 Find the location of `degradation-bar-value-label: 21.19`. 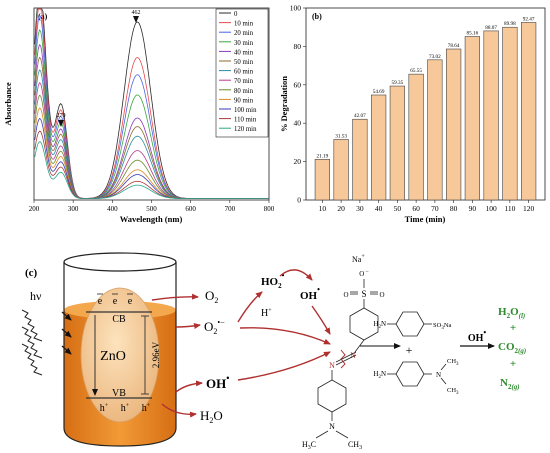

degradation-bar-value-label: 21.19 is located at coordinates (323, 156).